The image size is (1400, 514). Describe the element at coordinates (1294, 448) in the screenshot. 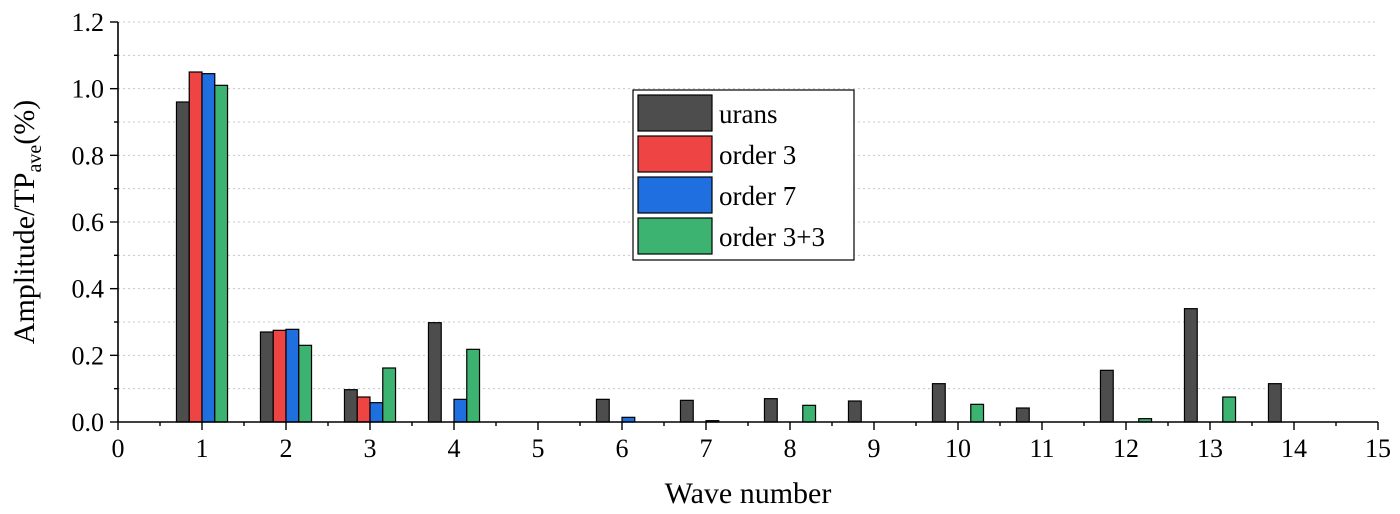

I see `x-tick-label: 14` at that location.